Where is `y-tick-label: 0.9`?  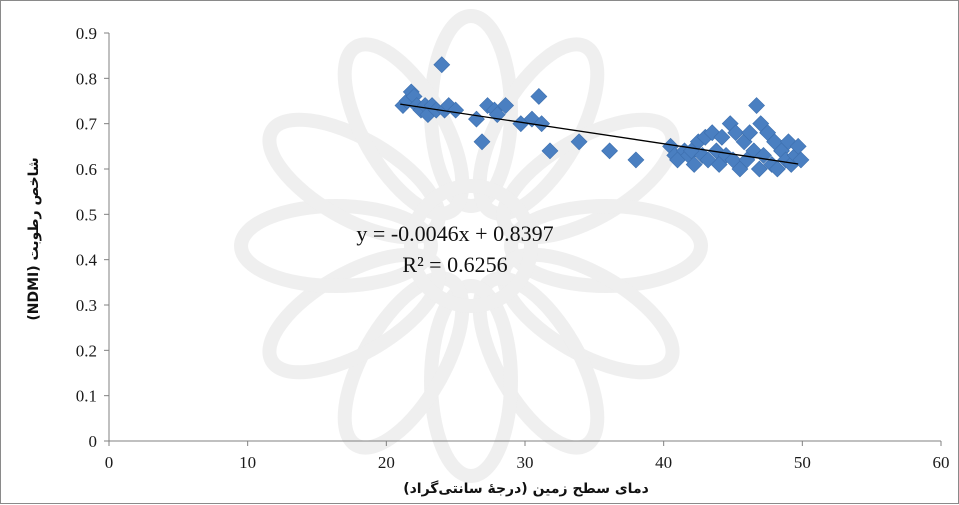
y-tick-label: 0.9 is located at coordinates (86, 33).